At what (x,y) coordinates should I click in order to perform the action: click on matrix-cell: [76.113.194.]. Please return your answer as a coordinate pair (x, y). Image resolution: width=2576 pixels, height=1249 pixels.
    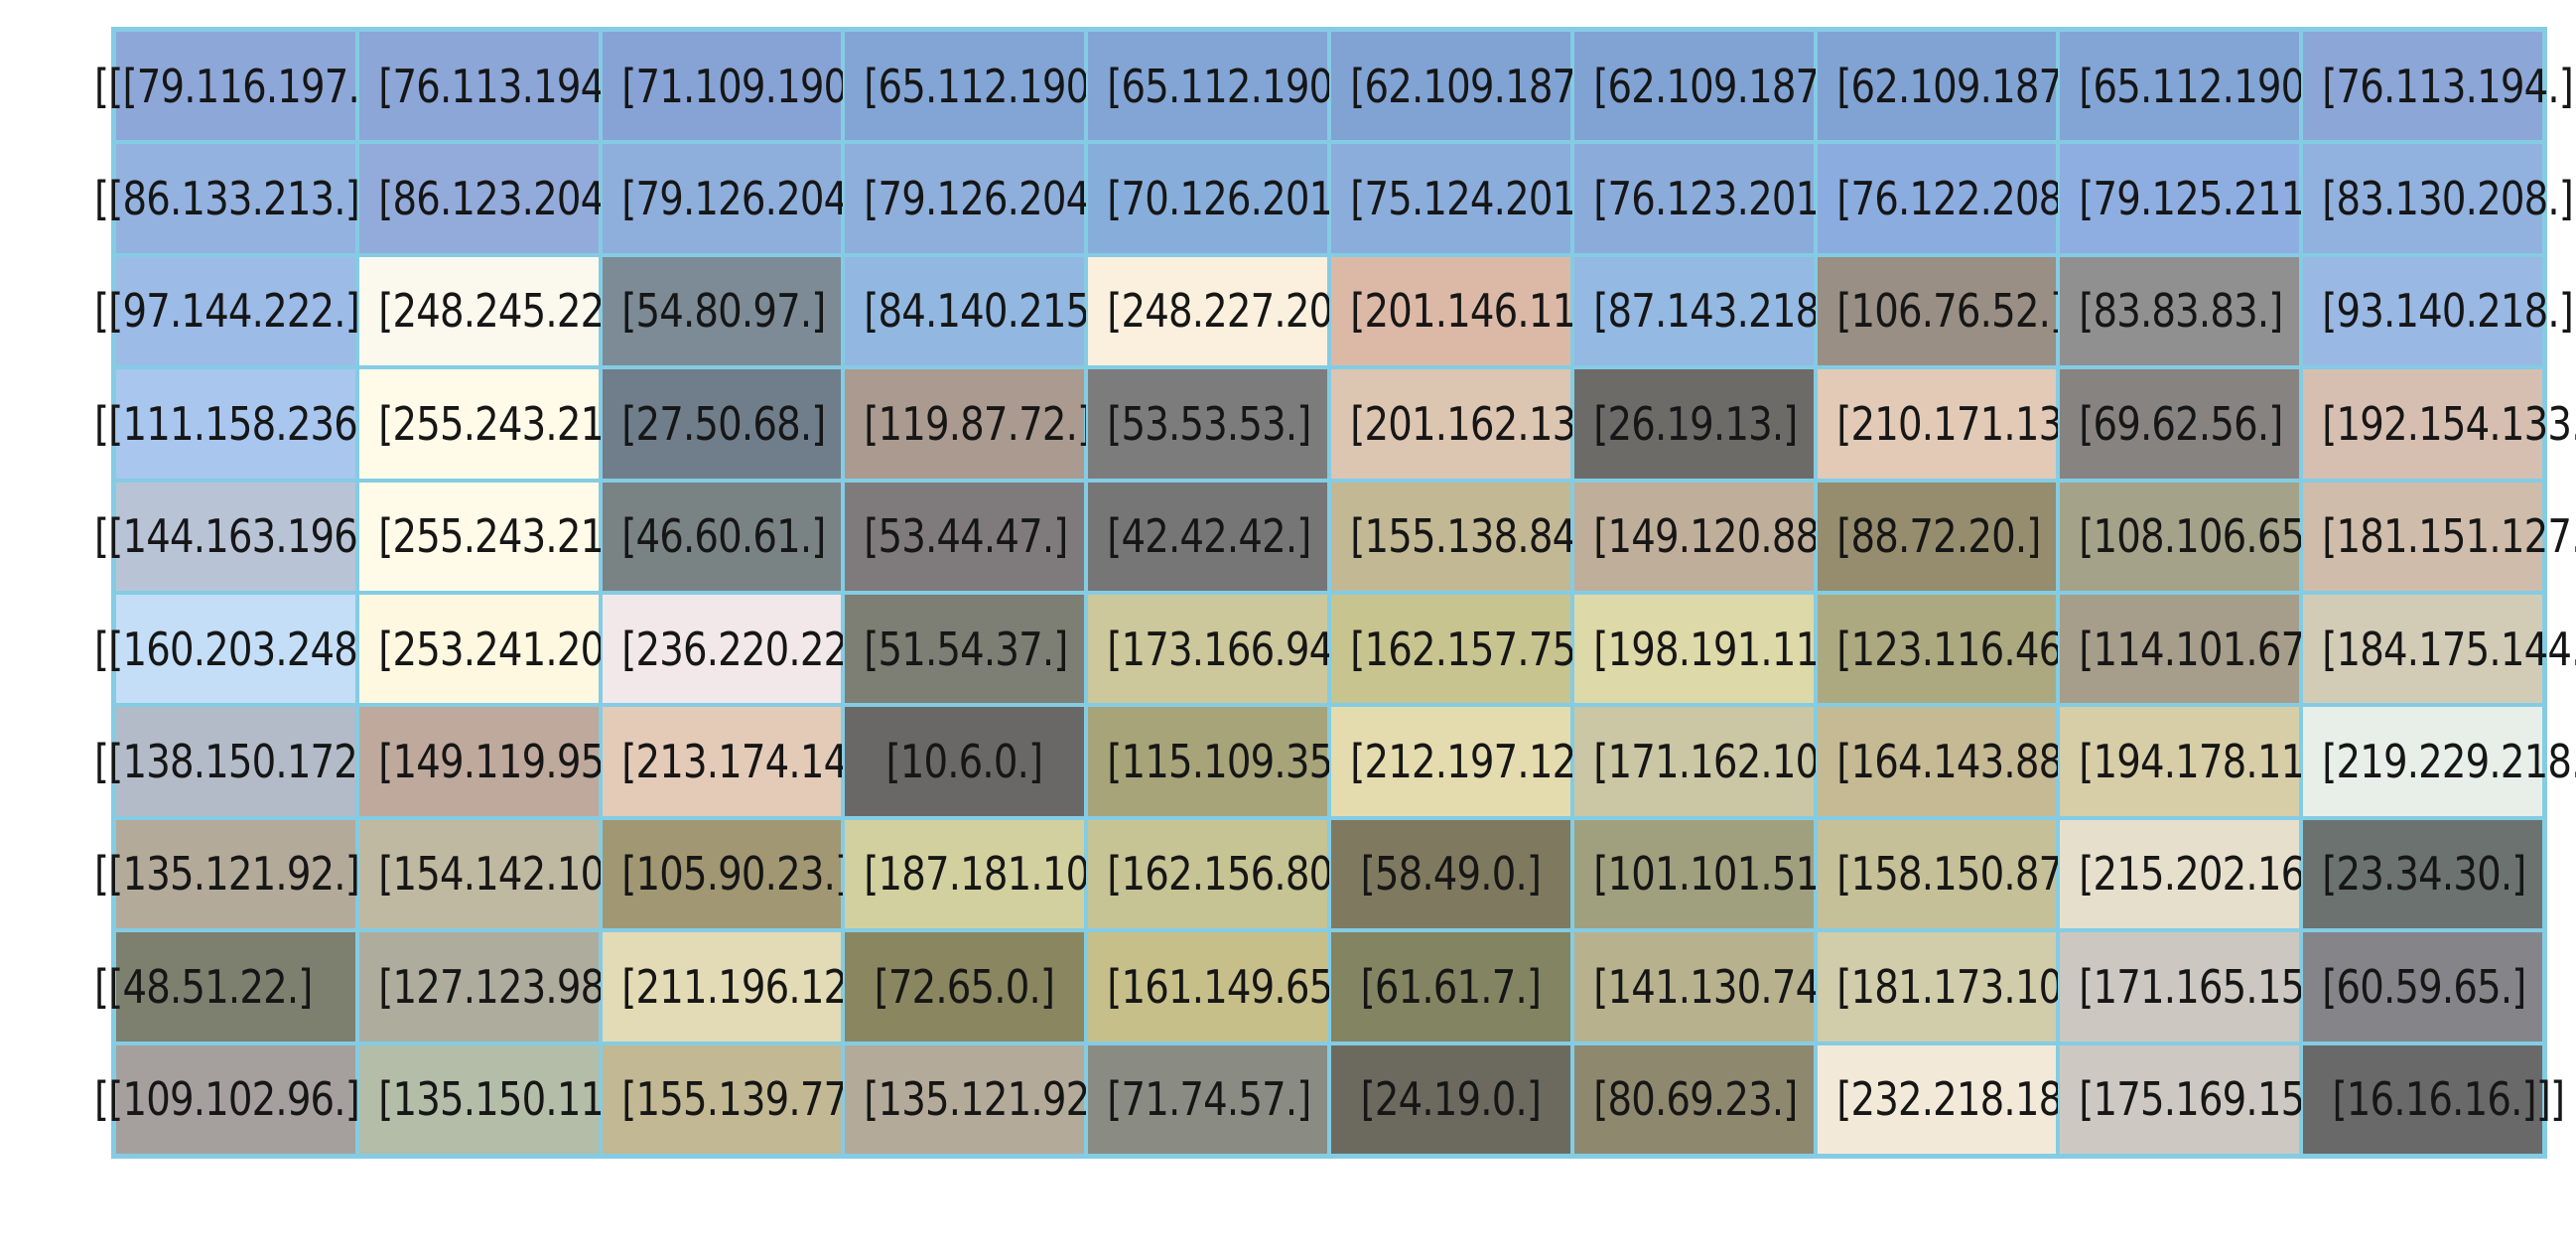
    Looking at the image, I should click on (2437, 87).